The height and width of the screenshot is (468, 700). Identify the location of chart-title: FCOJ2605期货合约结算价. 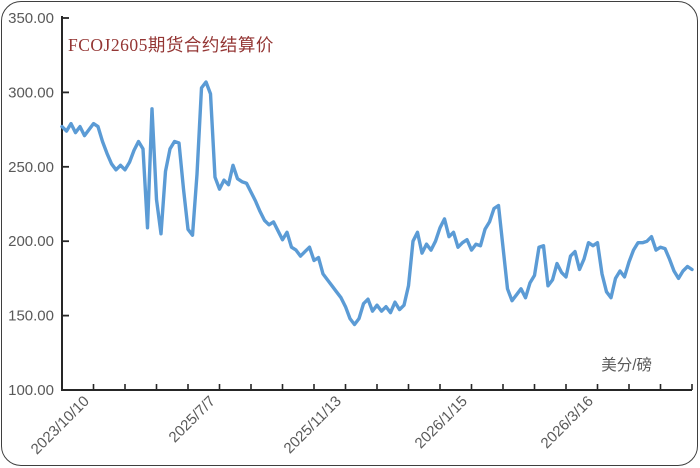
(171, 45).